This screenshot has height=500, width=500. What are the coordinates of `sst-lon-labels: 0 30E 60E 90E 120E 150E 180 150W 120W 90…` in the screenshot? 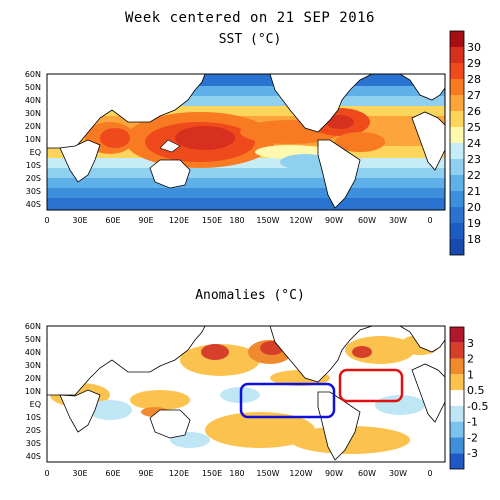 It's located at (238, 220).